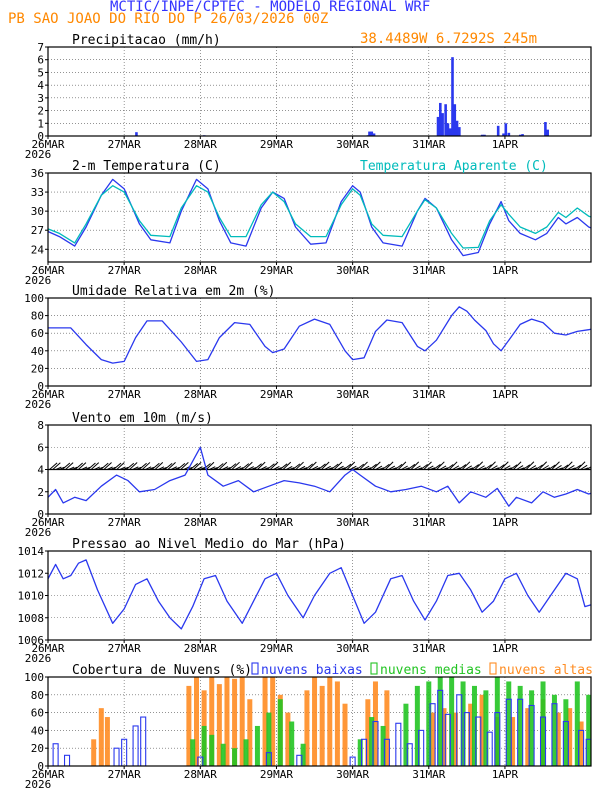 Image resolution: width=612 pixels, height=792 pixels. What do you see at coordinates (38, 658) in the screenshot?
I see `x-tick-year: 2026` at bounding box center [38, 658].